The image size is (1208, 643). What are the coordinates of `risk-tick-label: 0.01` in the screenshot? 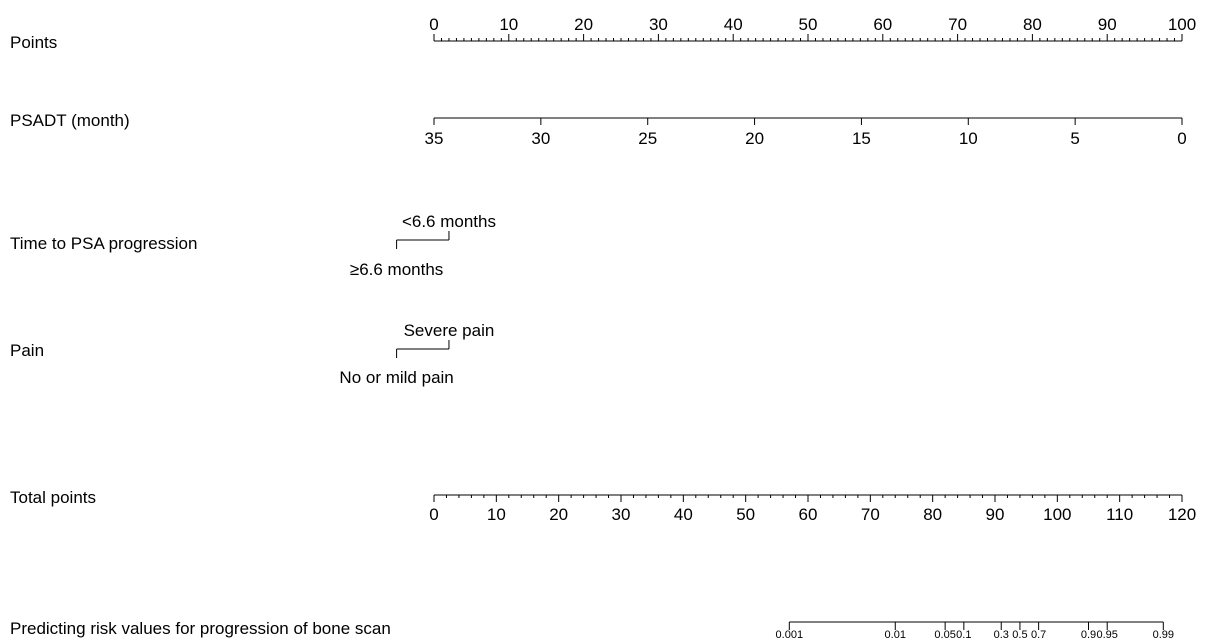 It's located at (895, 635).